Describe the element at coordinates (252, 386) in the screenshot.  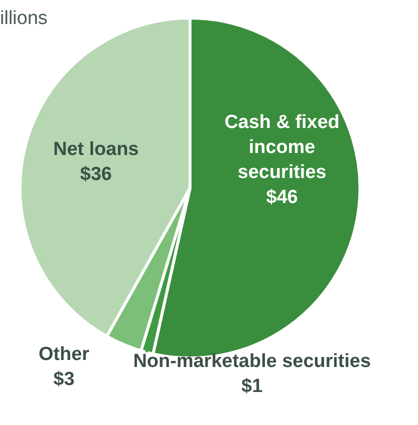
I see `data-label: $1` at that location.